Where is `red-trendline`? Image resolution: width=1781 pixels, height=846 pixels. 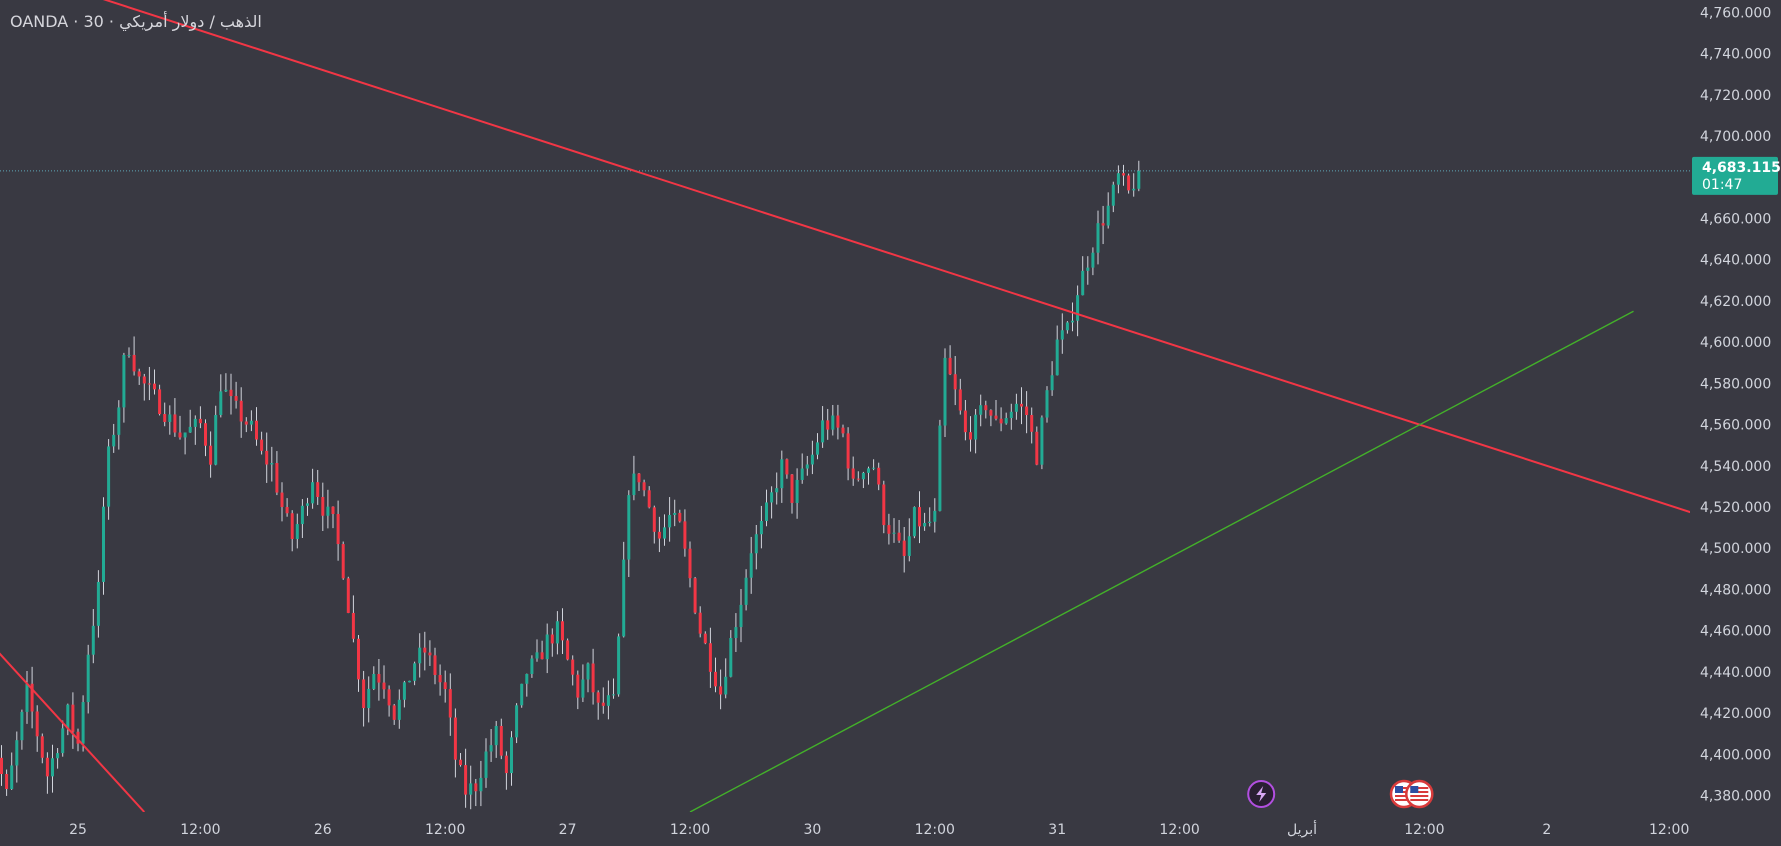 red-trendline is located at coordinates (73, 725).